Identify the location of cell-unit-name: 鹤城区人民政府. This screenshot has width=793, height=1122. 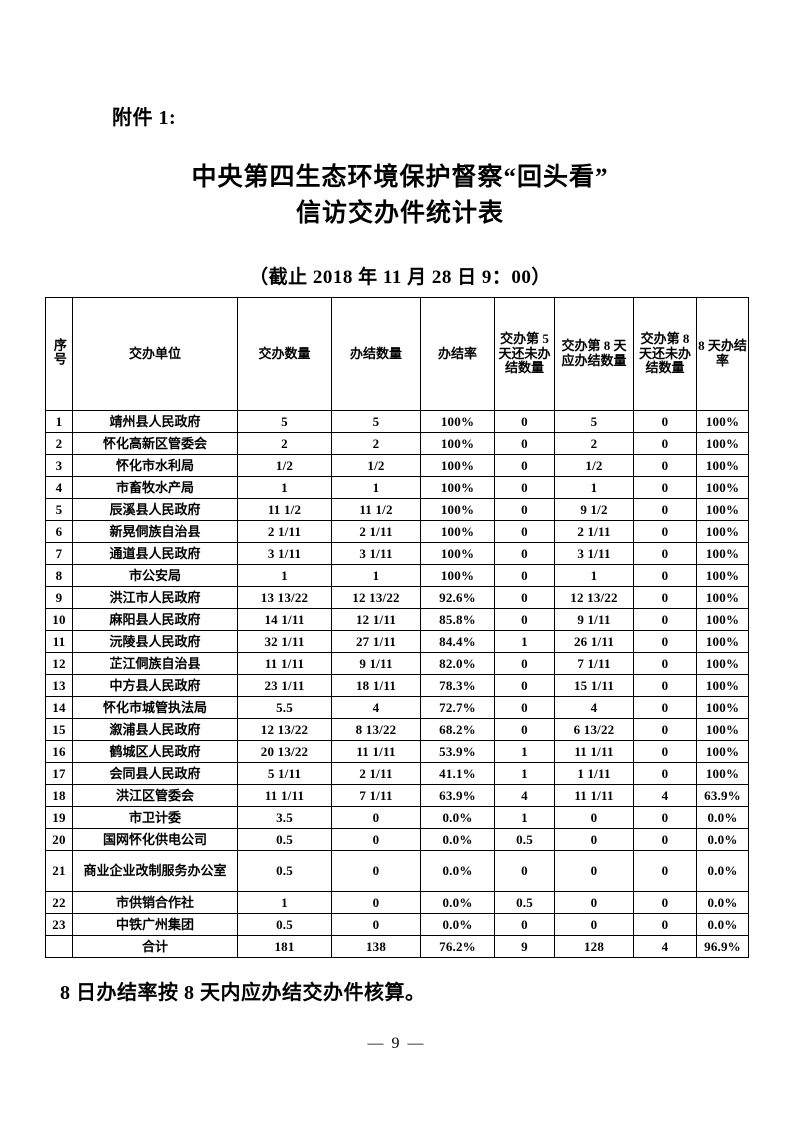
(155, 751).